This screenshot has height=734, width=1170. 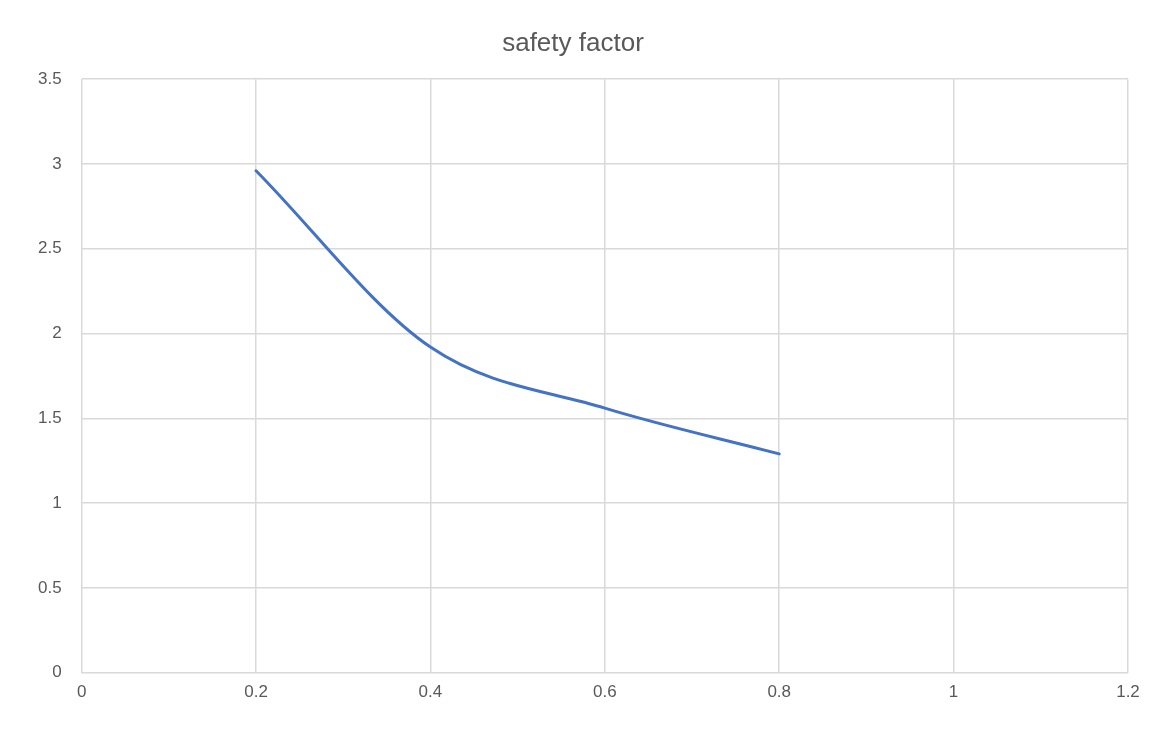 I want to click on y-tick-label: 2, so click(x=57, y=333).